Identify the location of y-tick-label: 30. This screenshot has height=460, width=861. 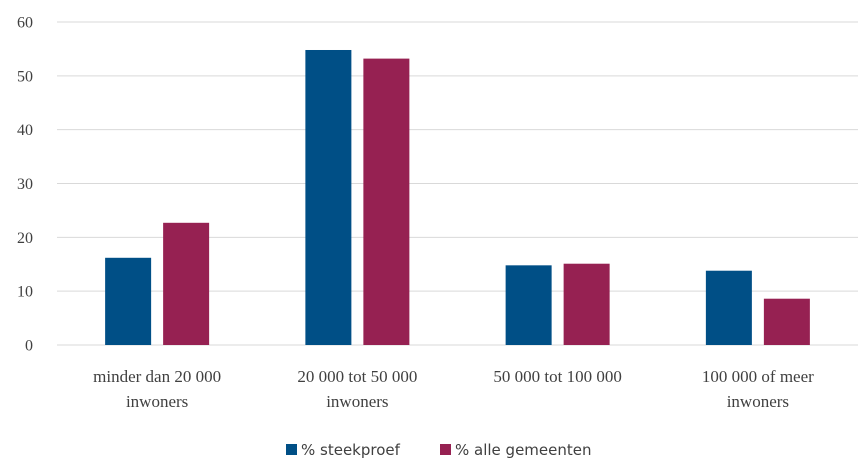
(25, 184).